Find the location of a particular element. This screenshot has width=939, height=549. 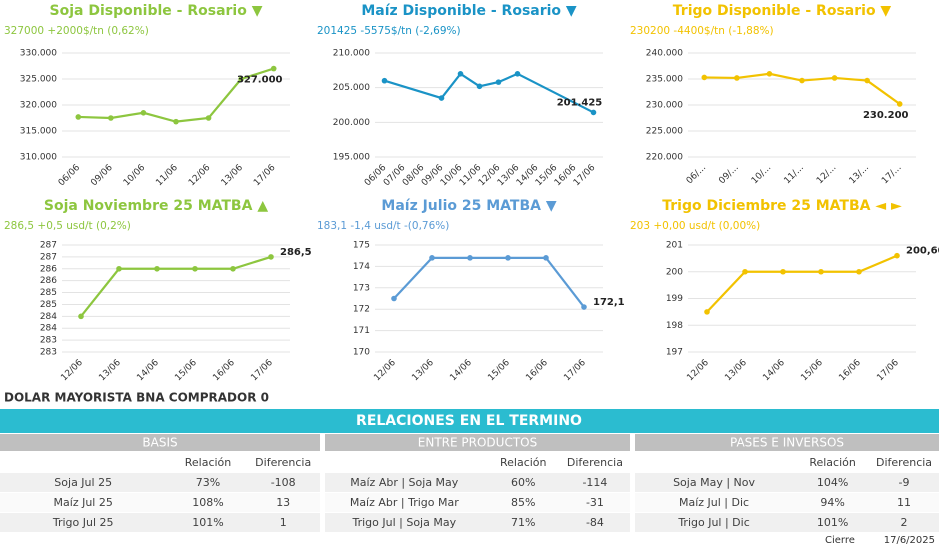

value-label: 201.425 is located at coordinates (580, 102).